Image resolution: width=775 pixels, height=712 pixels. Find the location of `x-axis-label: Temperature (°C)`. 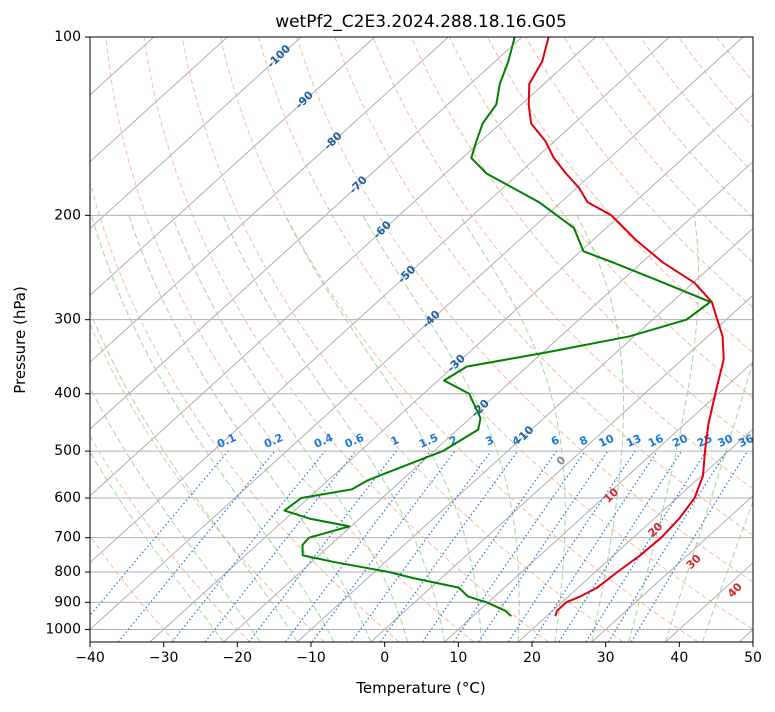

x-axis-label: Temperature (°C) is located at coordinates (420, 688).